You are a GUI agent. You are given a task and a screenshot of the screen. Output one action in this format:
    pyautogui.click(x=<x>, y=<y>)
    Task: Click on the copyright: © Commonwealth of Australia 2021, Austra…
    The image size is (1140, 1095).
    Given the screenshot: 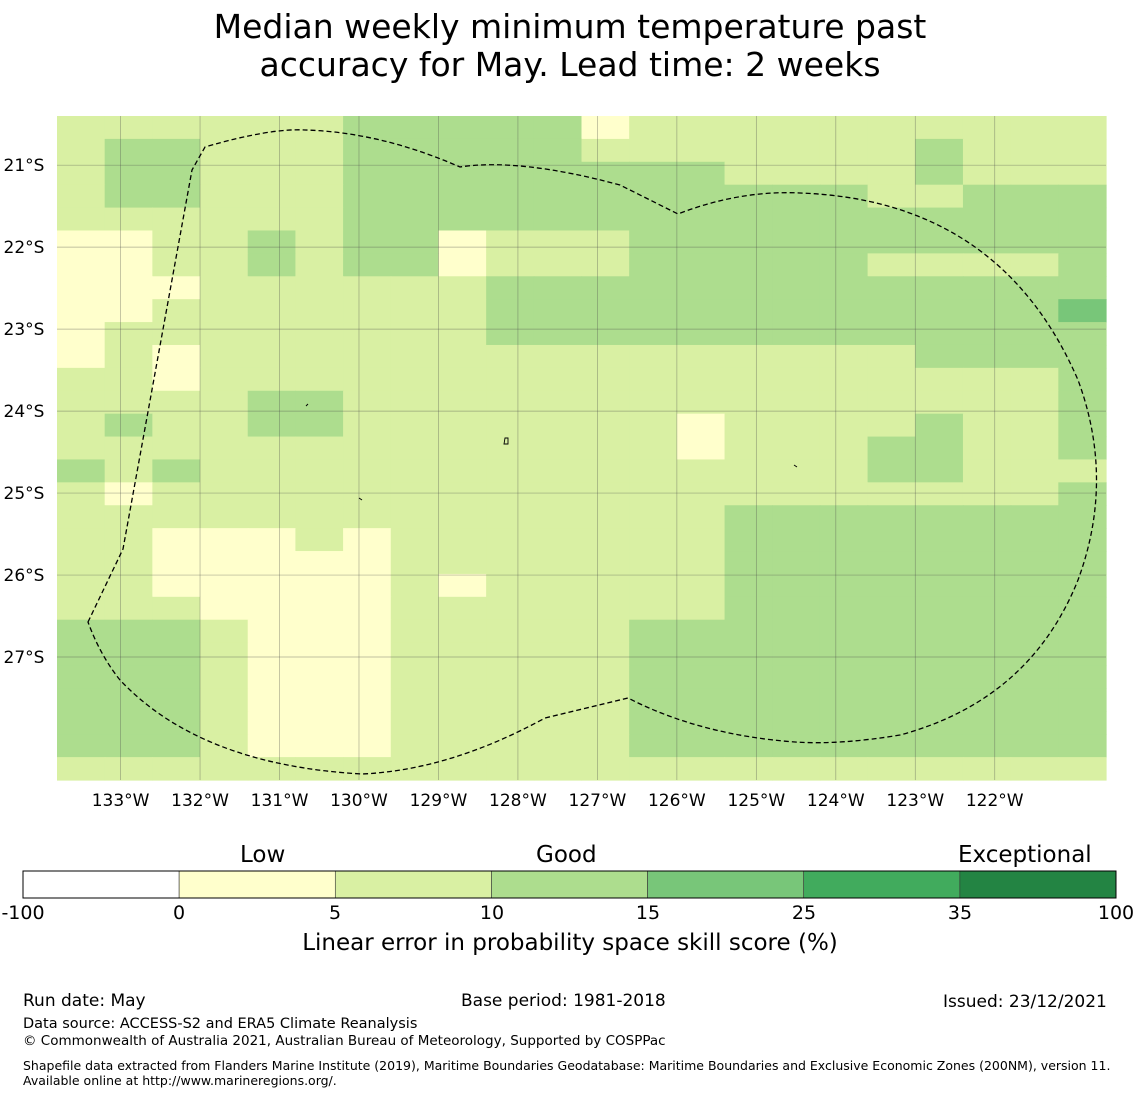 What is the action you would take?
    pyautogui.click(x=344, y=1041)
    